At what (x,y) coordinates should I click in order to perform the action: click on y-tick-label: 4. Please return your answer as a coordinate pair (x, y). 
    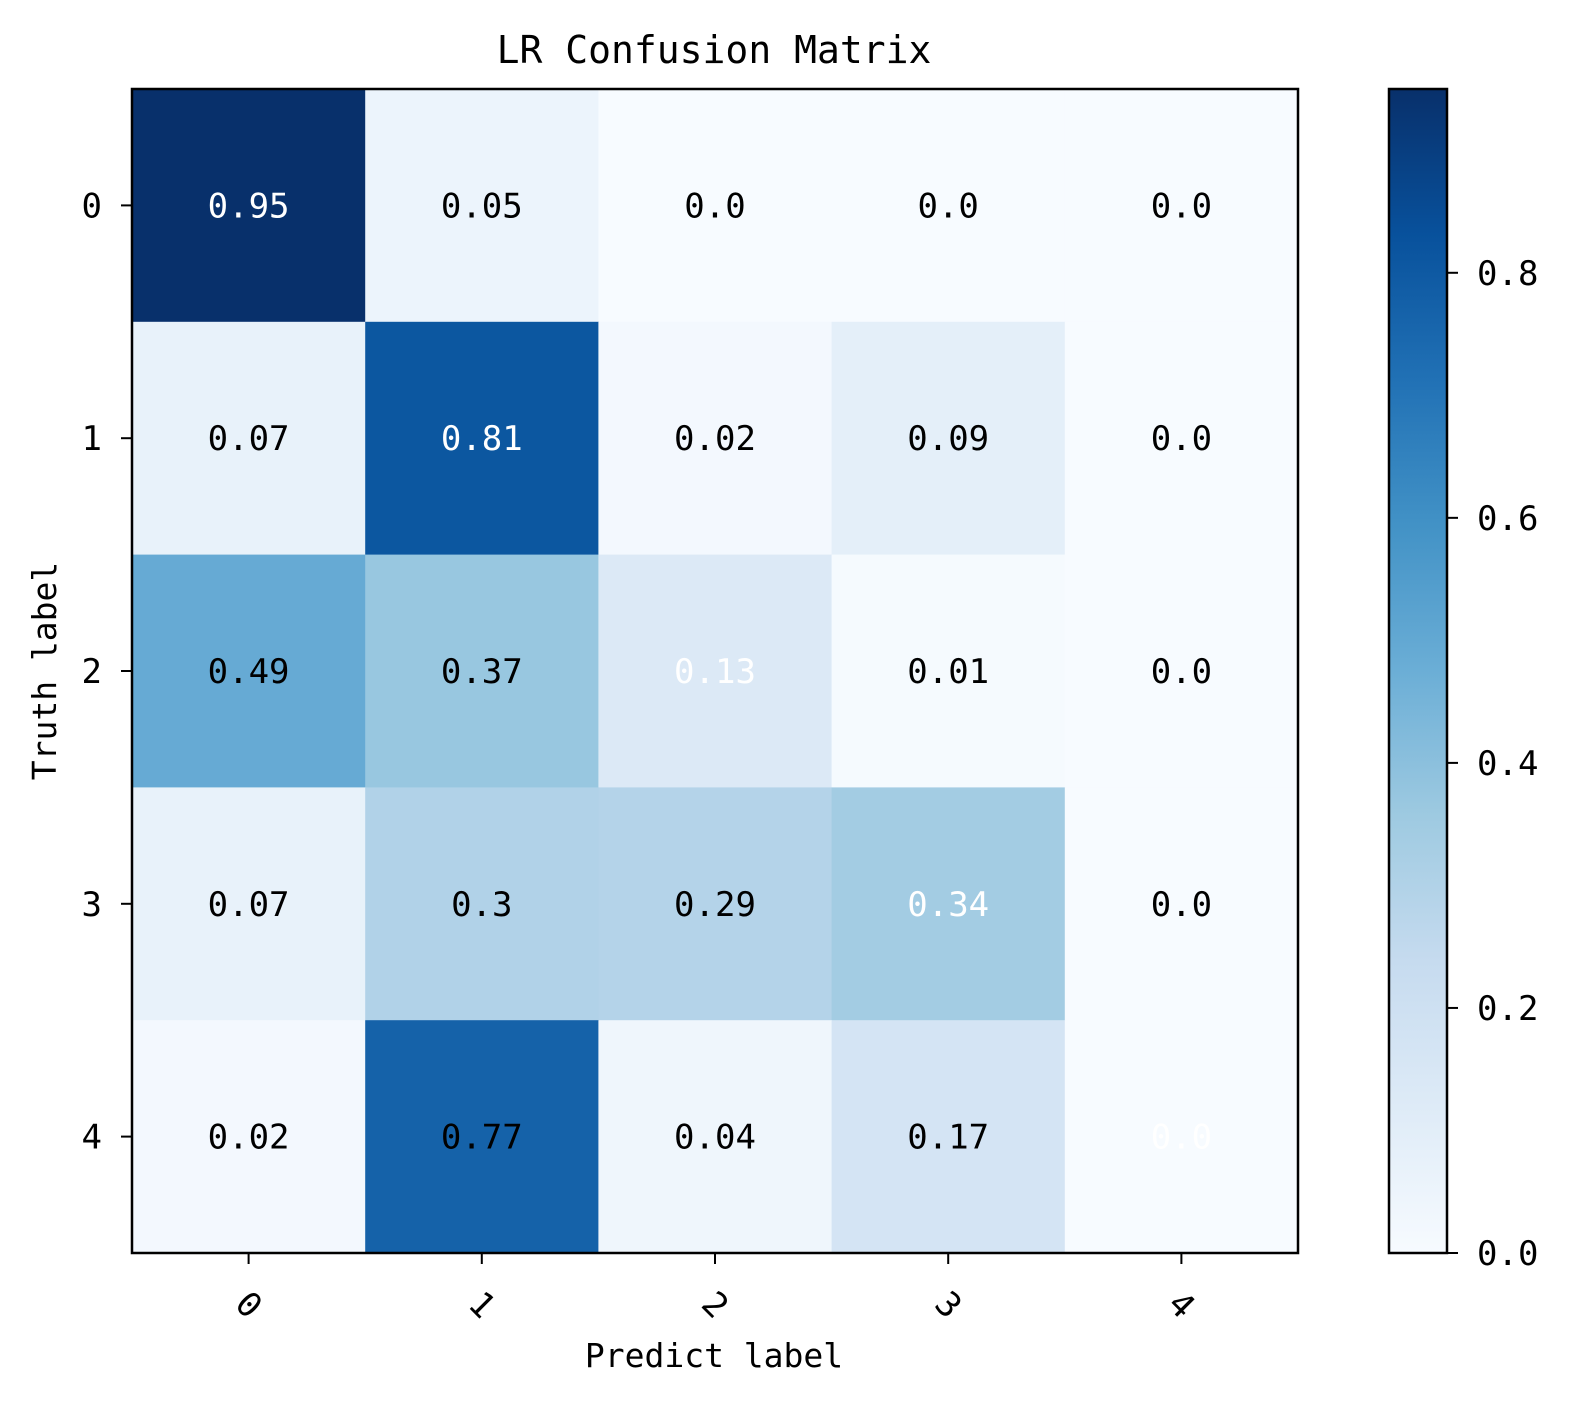
    Looking at the image, I should click on (92, 1138).